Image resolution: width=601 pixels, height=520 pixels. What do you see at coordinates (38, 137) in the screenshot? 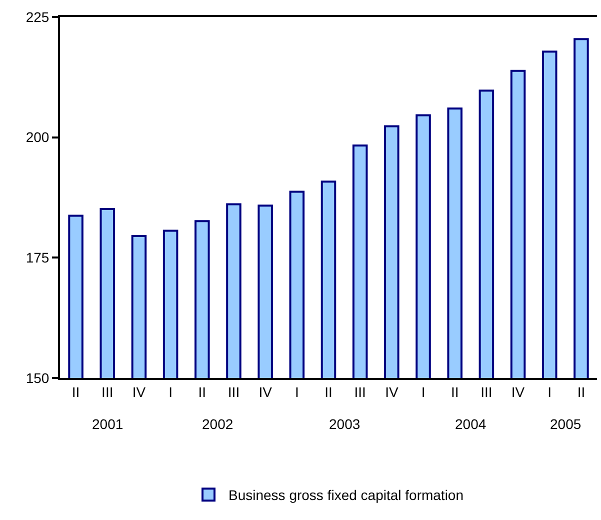
I see `y-tick-label: 200` at bounding box center [38, 137].